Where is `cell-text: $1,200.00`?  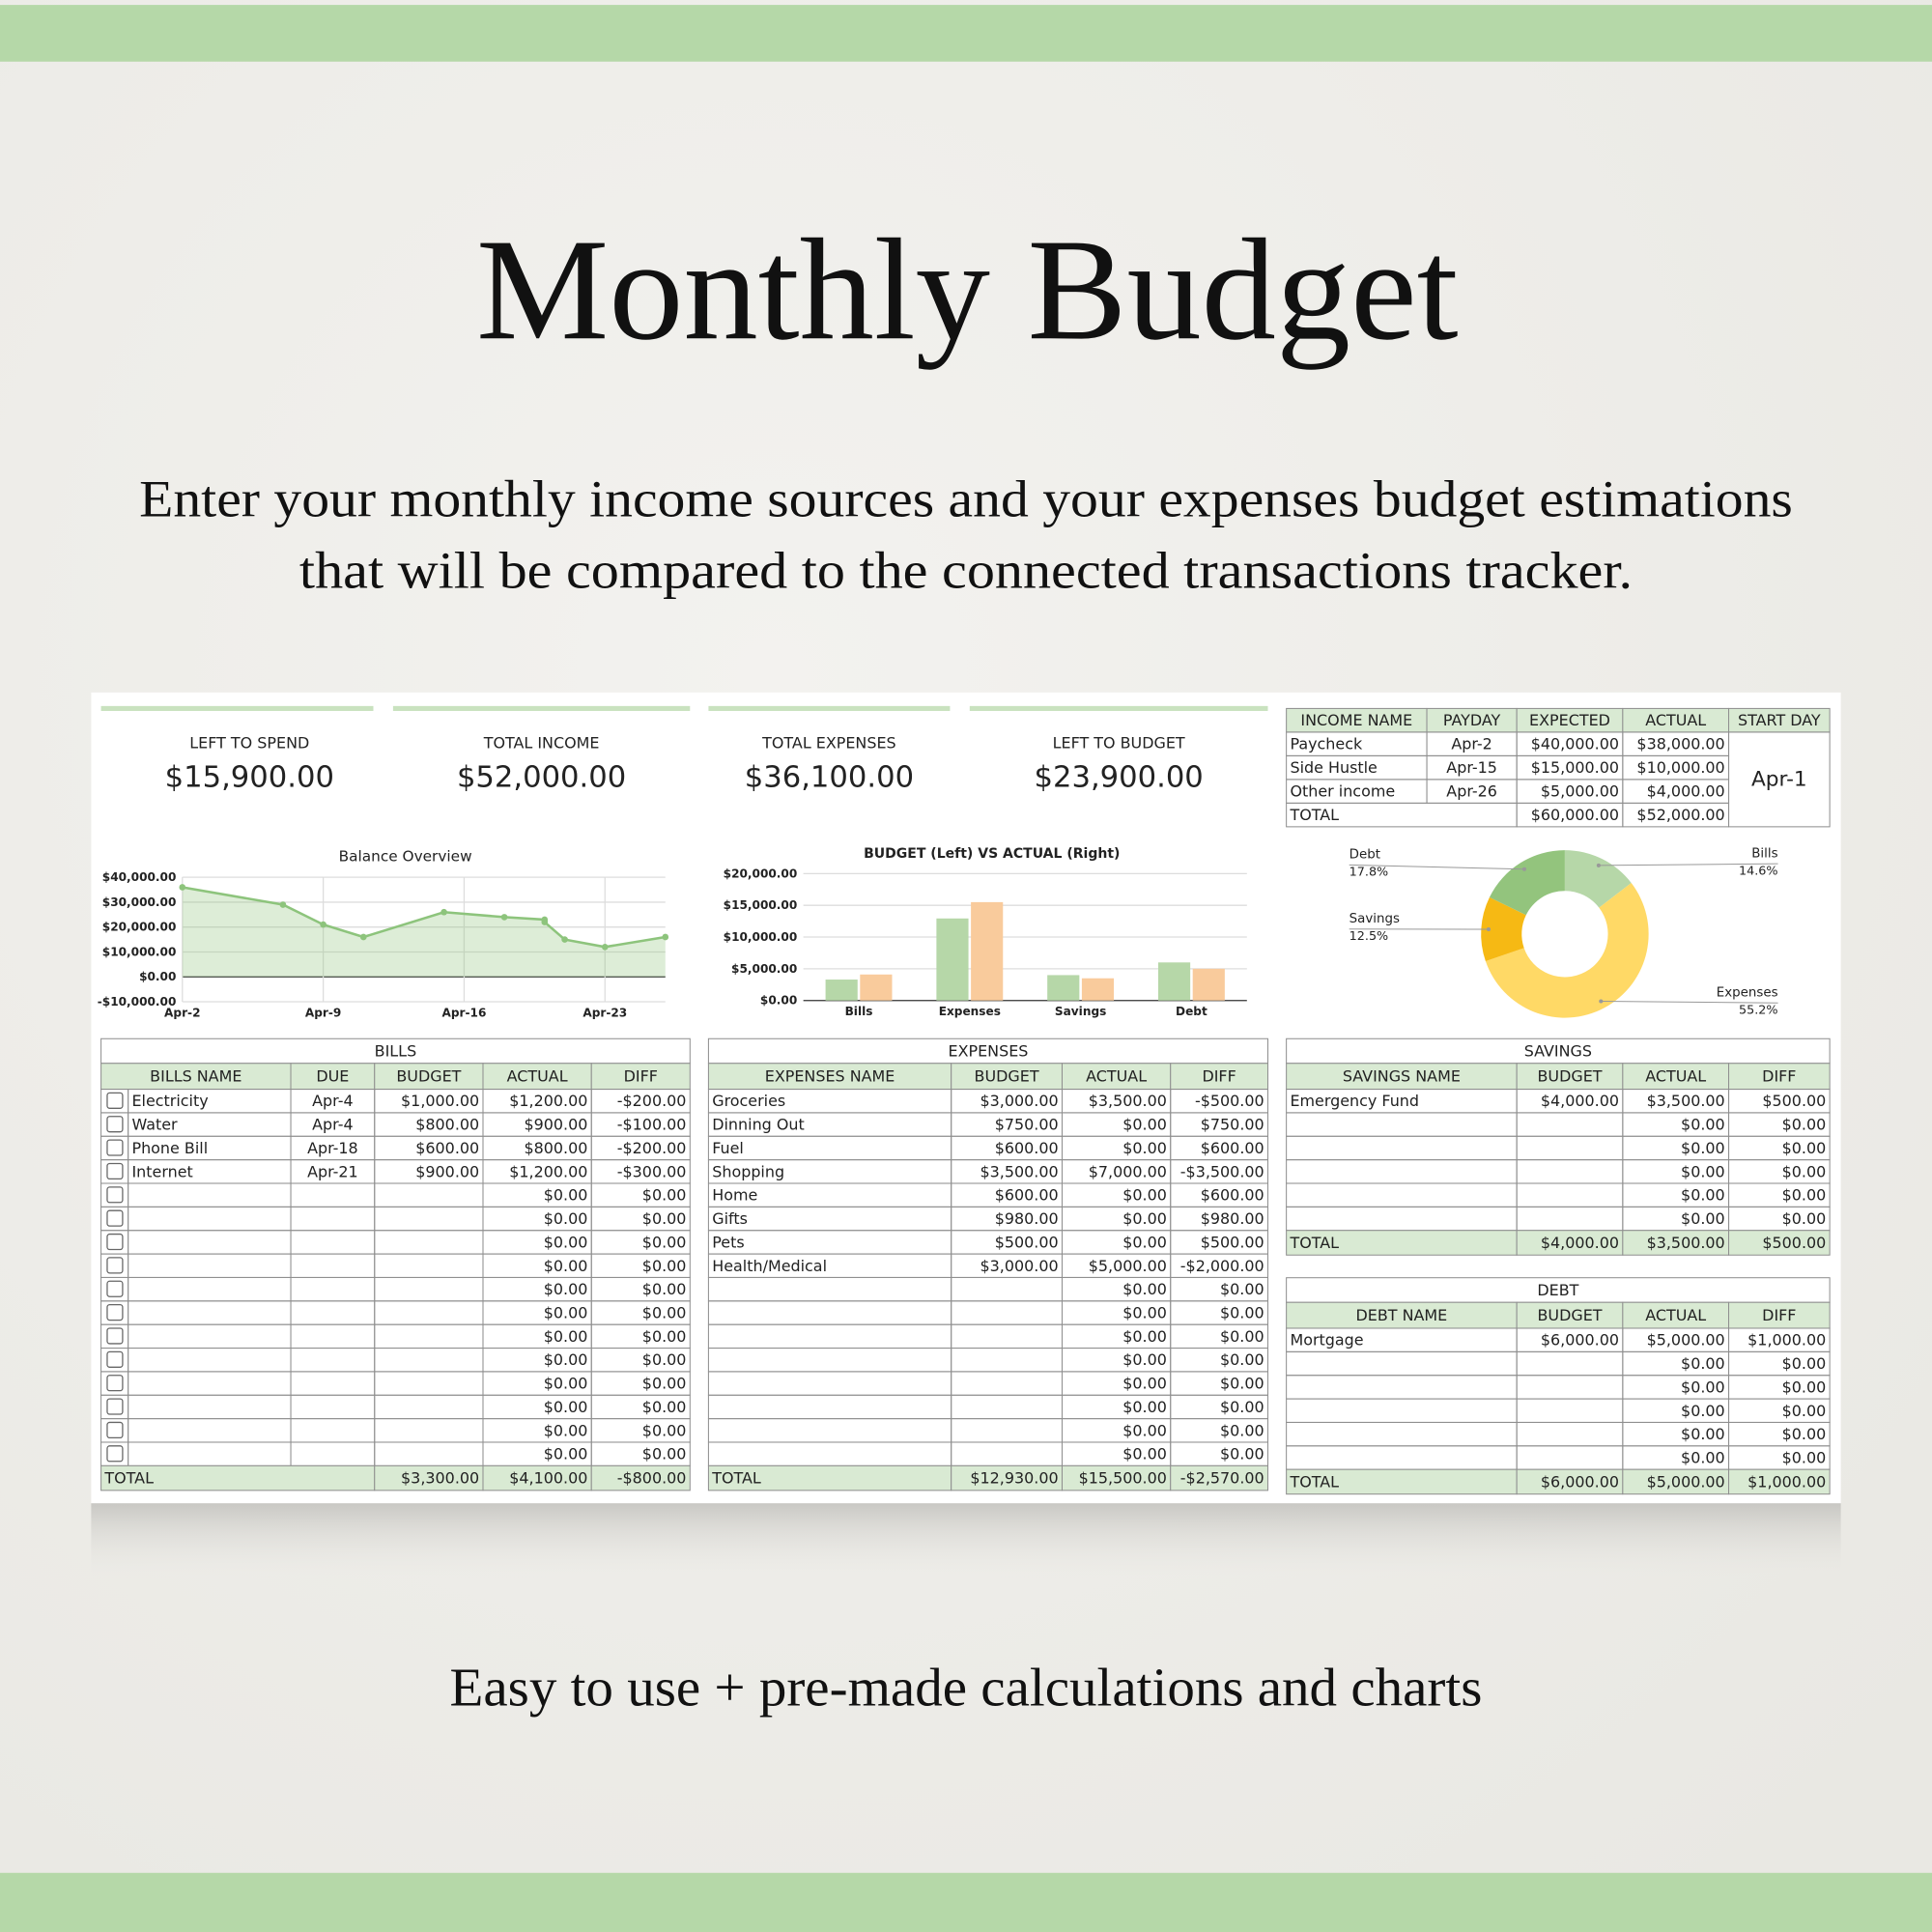
cell-text: $1,200.00 is located at coordinates (548, 1101).